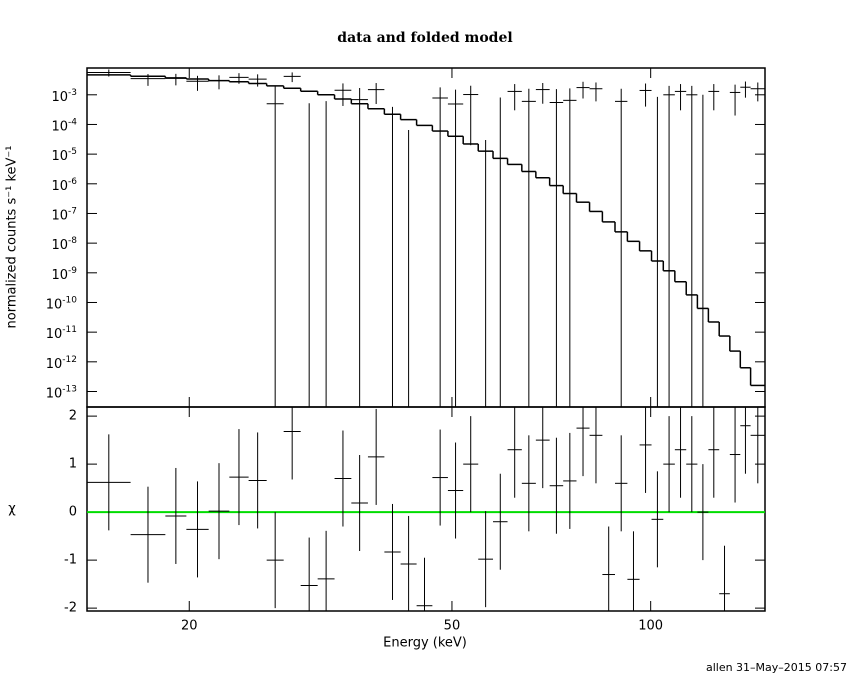 The width and height of the screenshot is (850, 680). Describe the element at coordinates (72, 92) in the screenshot. I see `y-tick-exponent: -3` at that location.